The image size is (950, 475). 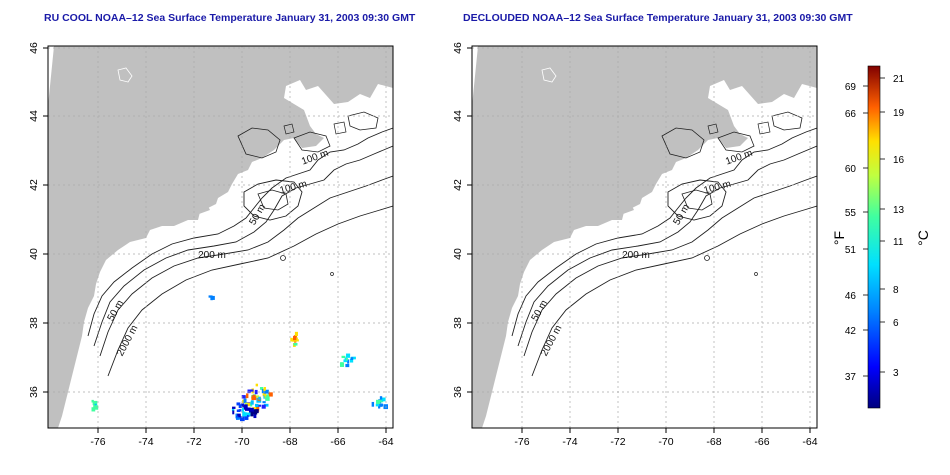 I want to click on colorbar-gradient, so click(x=874, y=237).